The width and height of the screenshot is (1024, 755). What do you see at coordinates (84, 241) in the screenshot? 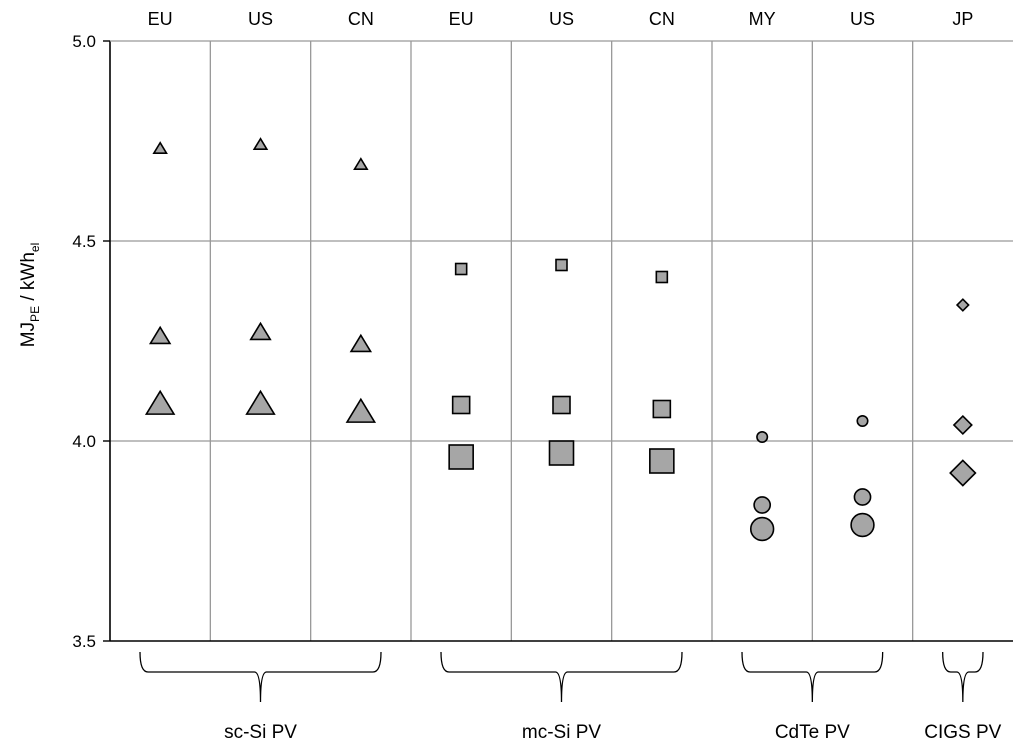
I see `y-tick-label: 4.5` at bounding box center [84, 241].